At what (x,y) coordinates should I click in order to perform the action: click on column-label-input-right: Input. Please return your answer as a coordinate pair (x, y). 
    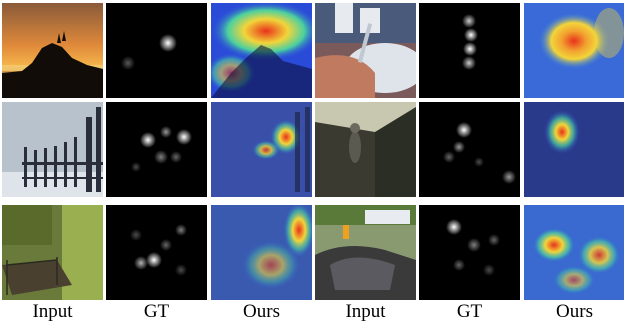
    Looking at the image, I should click on (365, 311).